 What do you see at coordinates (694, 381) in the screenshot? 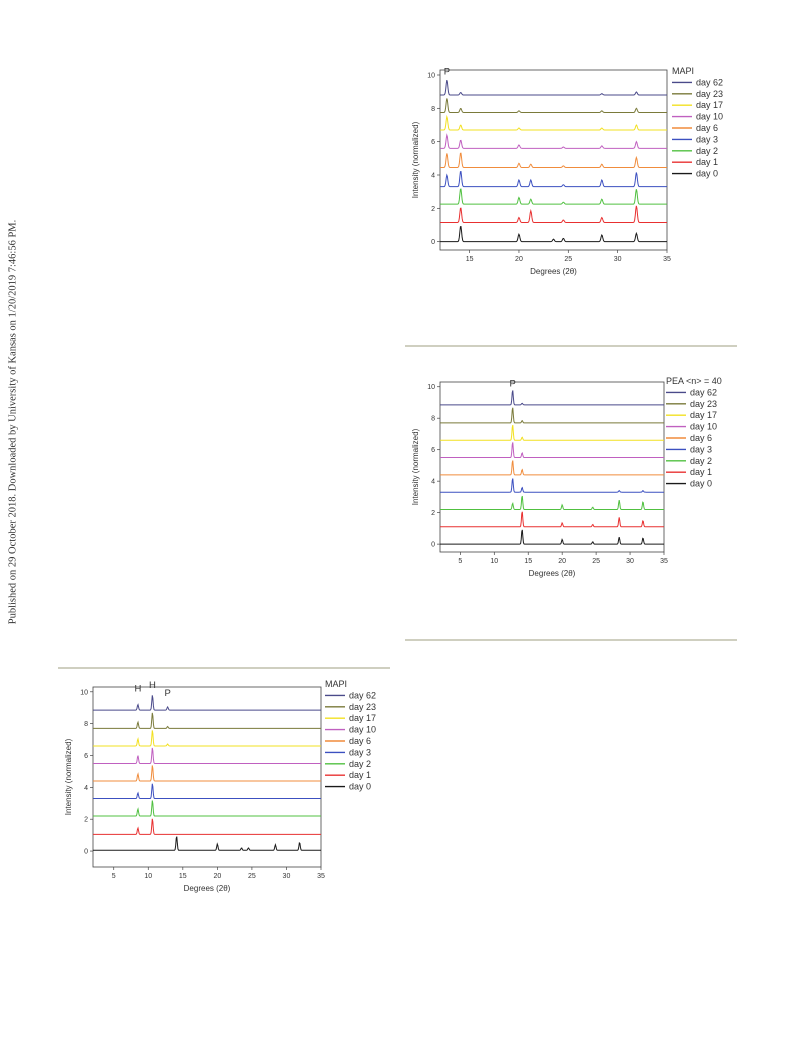
I see `legend-title: PEA <n> = 40` at bounding box center [694, 381].